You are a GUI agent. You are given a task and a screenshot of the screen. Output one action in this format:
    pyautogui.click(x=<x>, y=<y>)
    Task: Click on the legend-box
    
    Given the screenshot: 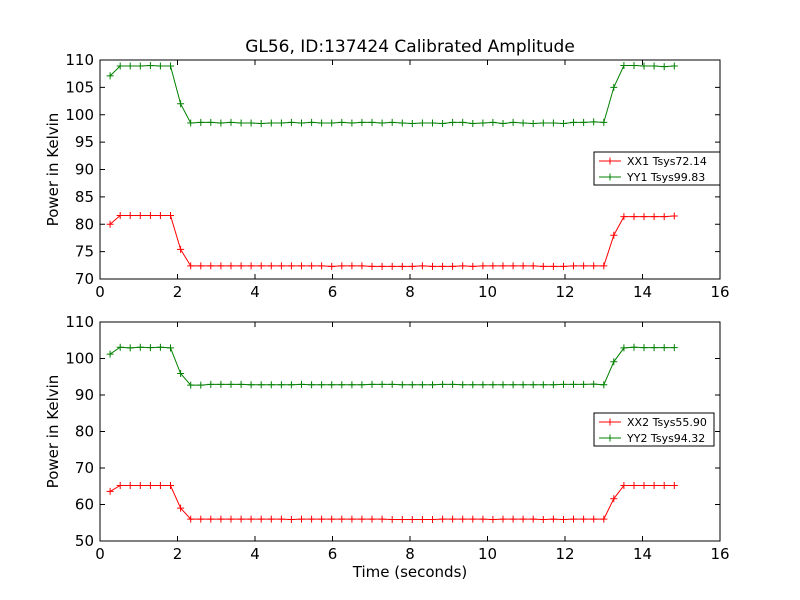 What is the action you would take?
    pyautogui.click(x=657, y=168)
    